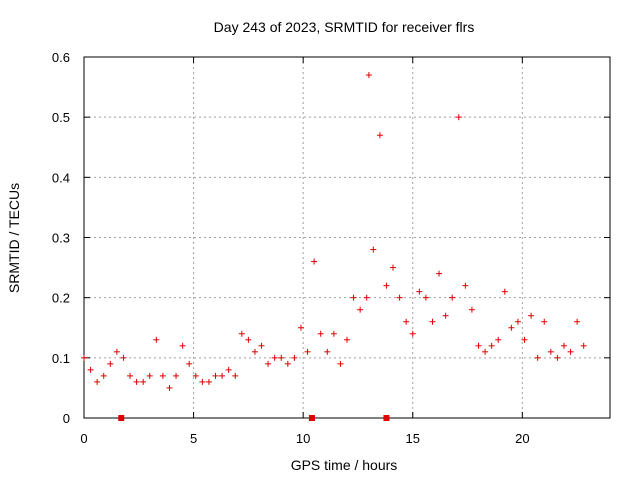 This screenshot has height=480, width=640. Describe the element at coordinates (14, 238) in the screenshot. I see `y-axis-label: SRMTID / TECUs` at that location.